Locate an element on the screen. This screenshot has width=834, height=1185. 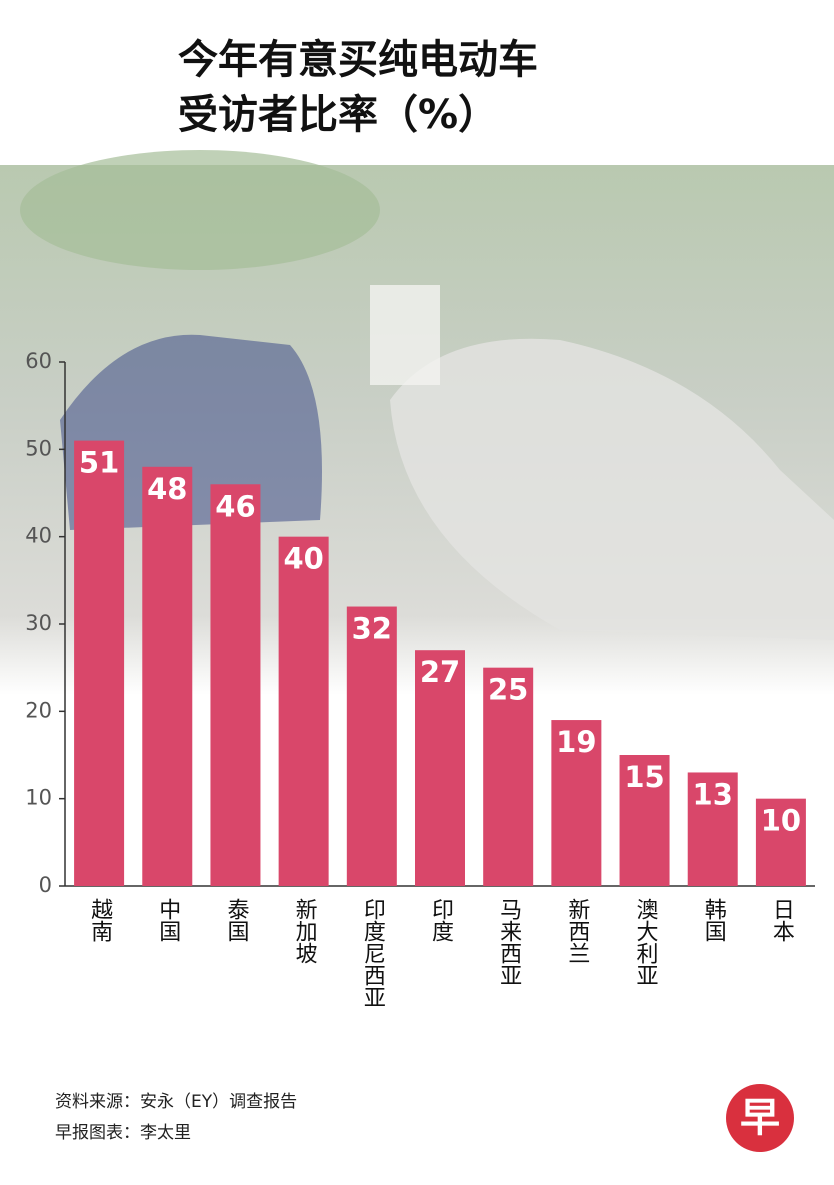
source-note: 资料来源：安永（EY）调查报告 is located at coordinates (176, 1102).